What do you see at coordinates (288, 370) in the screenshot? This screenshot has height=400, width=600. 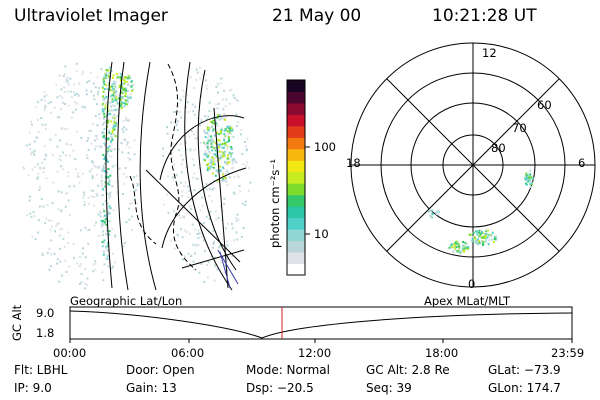 I see `info-mode: Mode: Normal` at bounding box center [288, 370].